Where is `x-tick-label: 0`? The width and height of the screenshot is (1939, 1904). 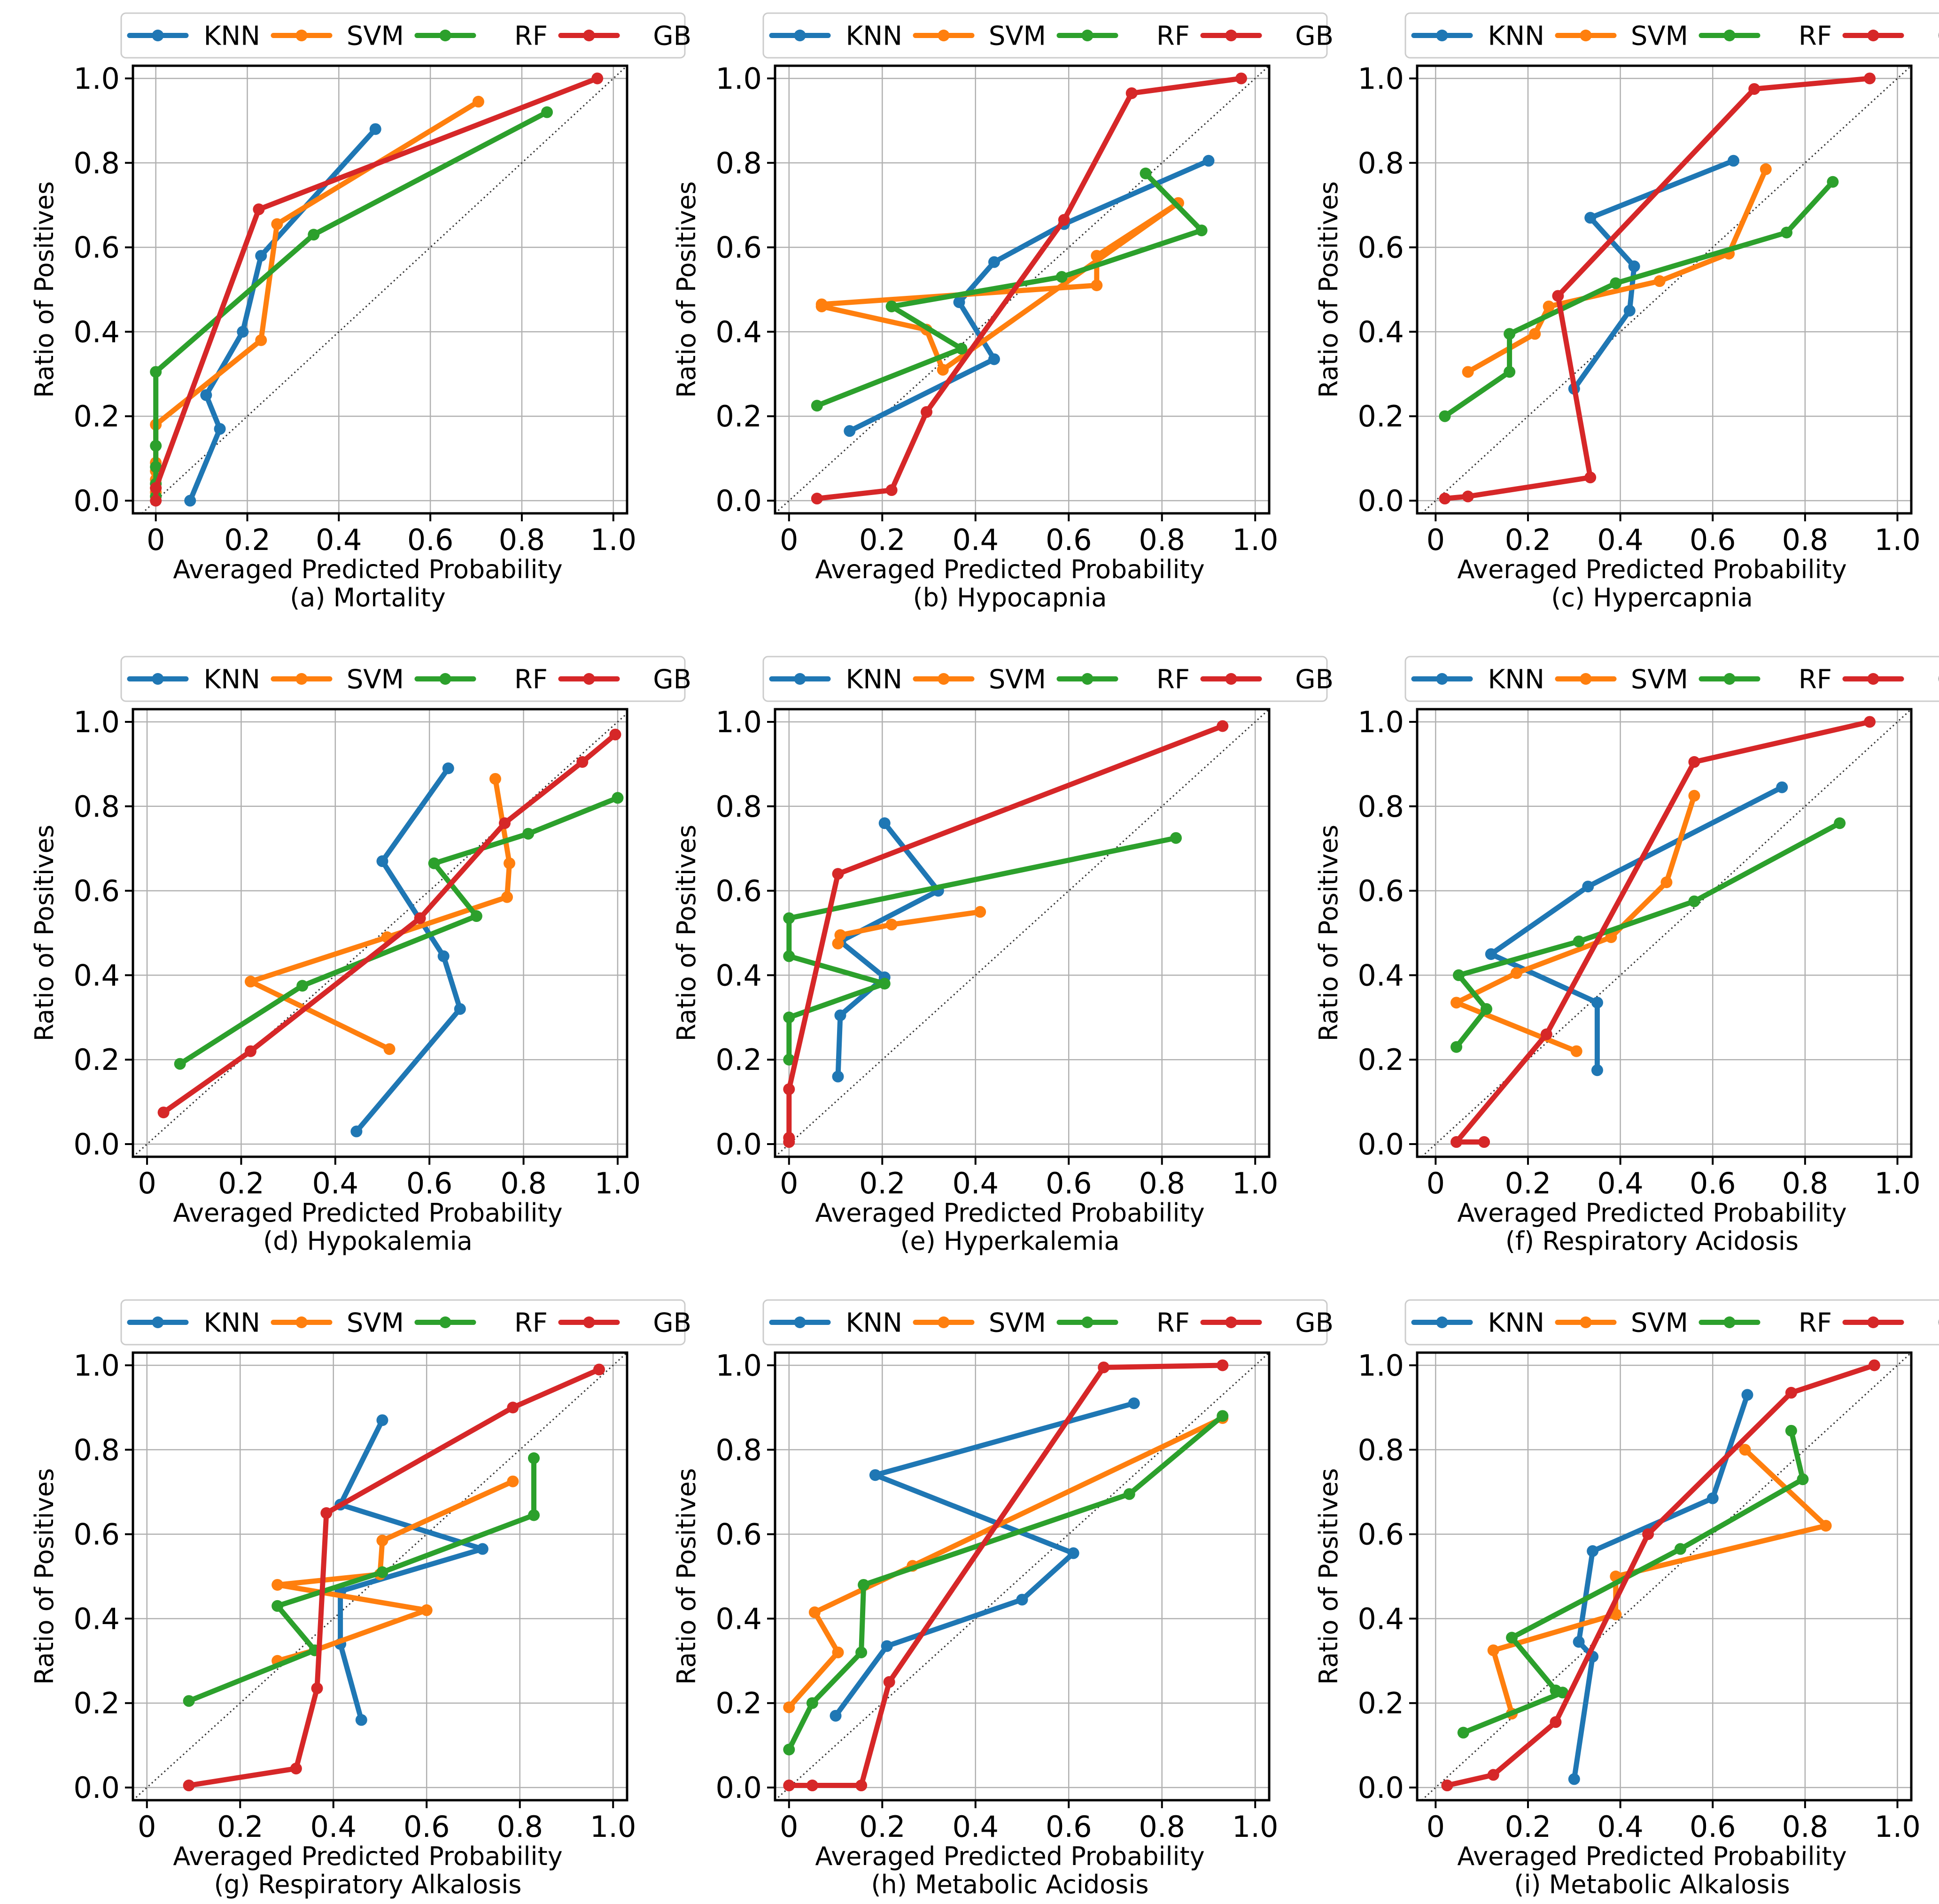 x-tick-label: 0 is located at coordinates (789, 1183).